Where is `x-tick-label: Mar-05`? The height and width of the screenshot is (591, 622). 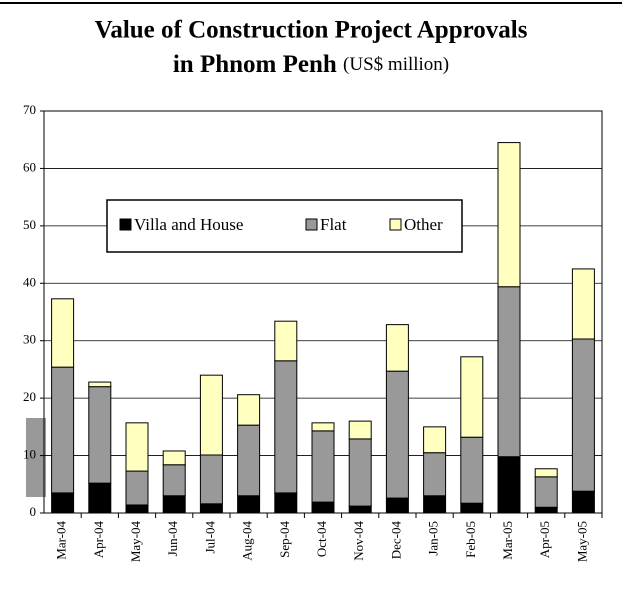 x-tick-label: Mar-05 is located at coordinates (507, 540).